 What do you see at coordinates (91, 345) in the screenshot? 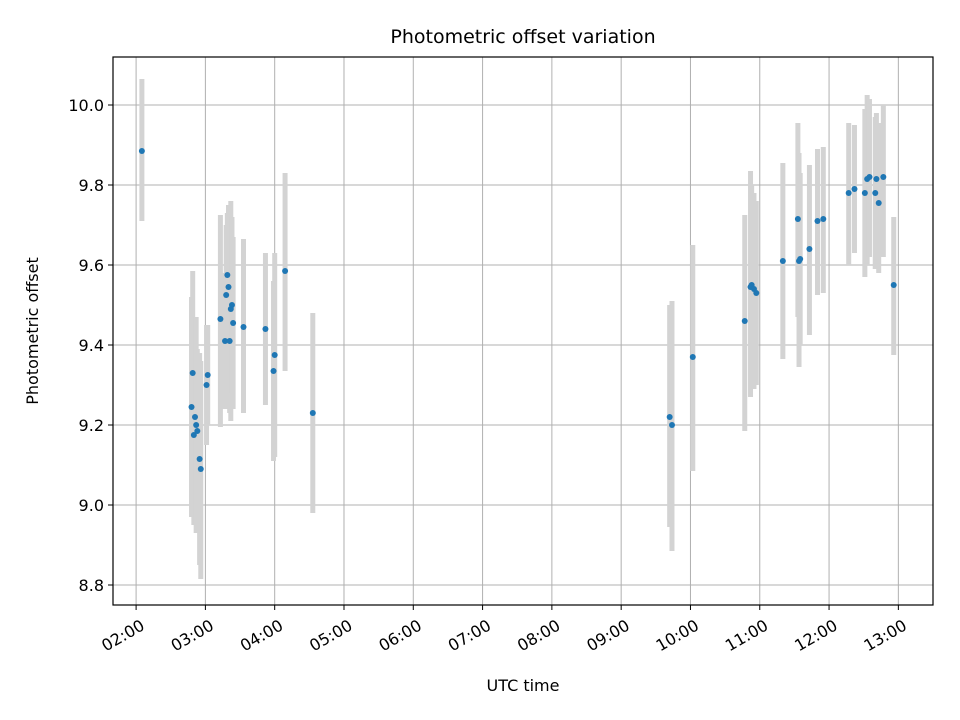
I see `y-tick-label: 9.4` at bounding box center [91, 345].